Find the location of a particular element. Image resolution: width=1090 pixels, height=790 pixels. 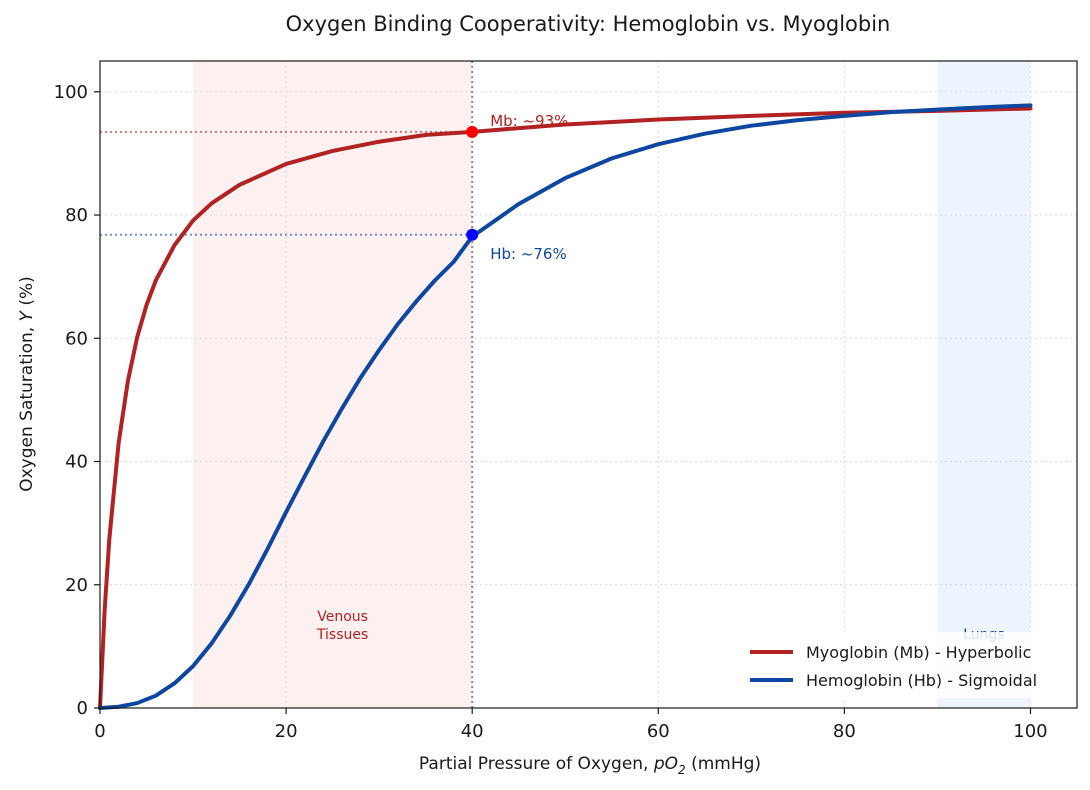

marker-label-0: Mb: ~93% is located at coordinates (529, 121).